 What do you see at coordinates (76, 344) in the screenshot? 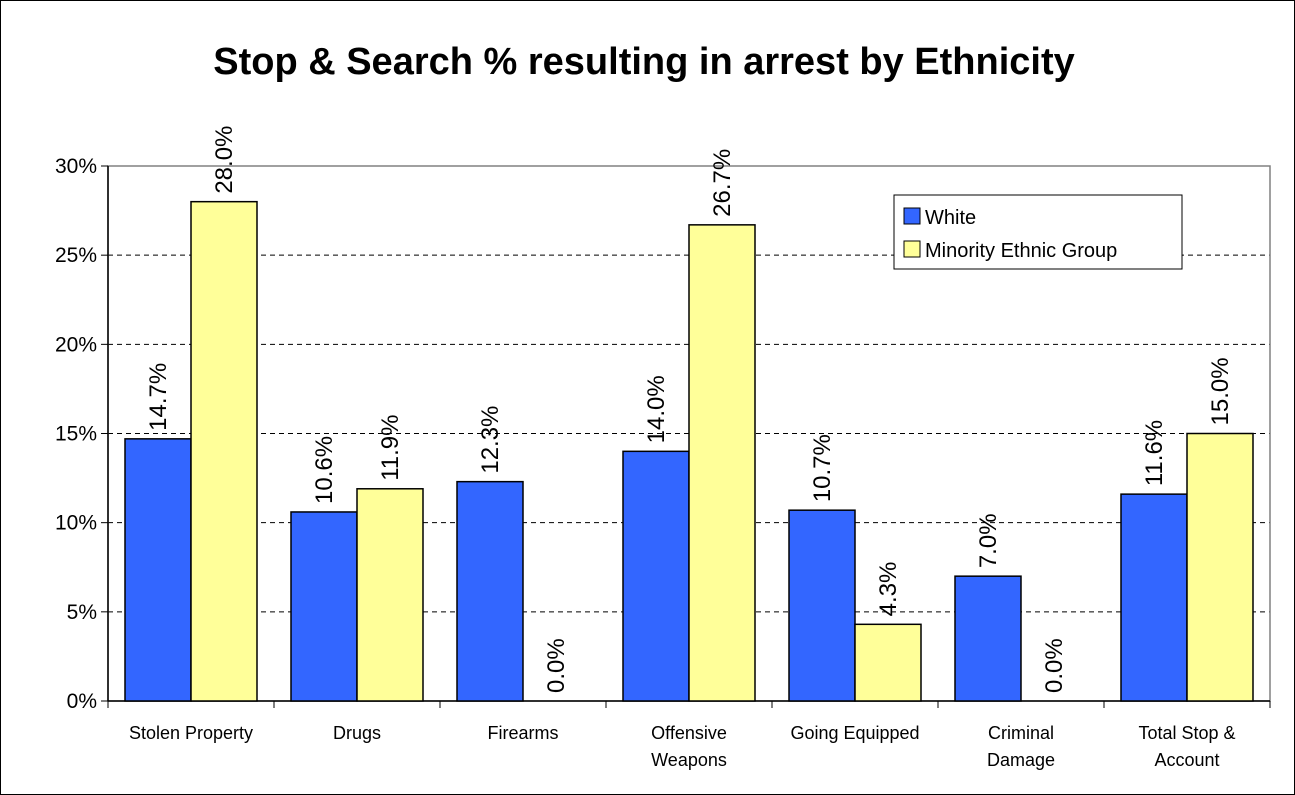
I see `y-tick-label: 20%` at bounding box center [76, 344].